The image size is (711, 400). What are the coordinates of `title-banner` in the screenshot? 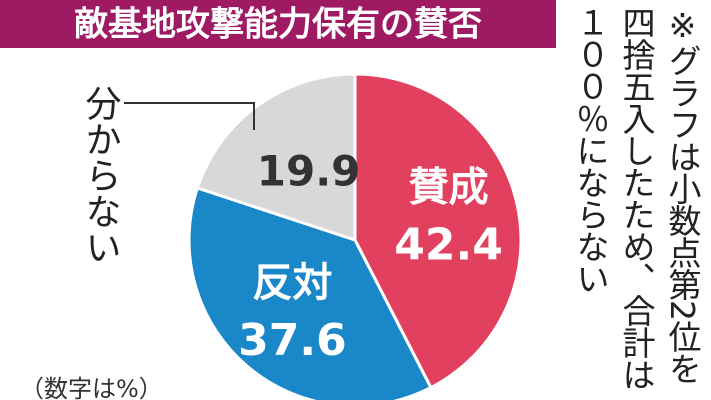 It's located at (278, 24).